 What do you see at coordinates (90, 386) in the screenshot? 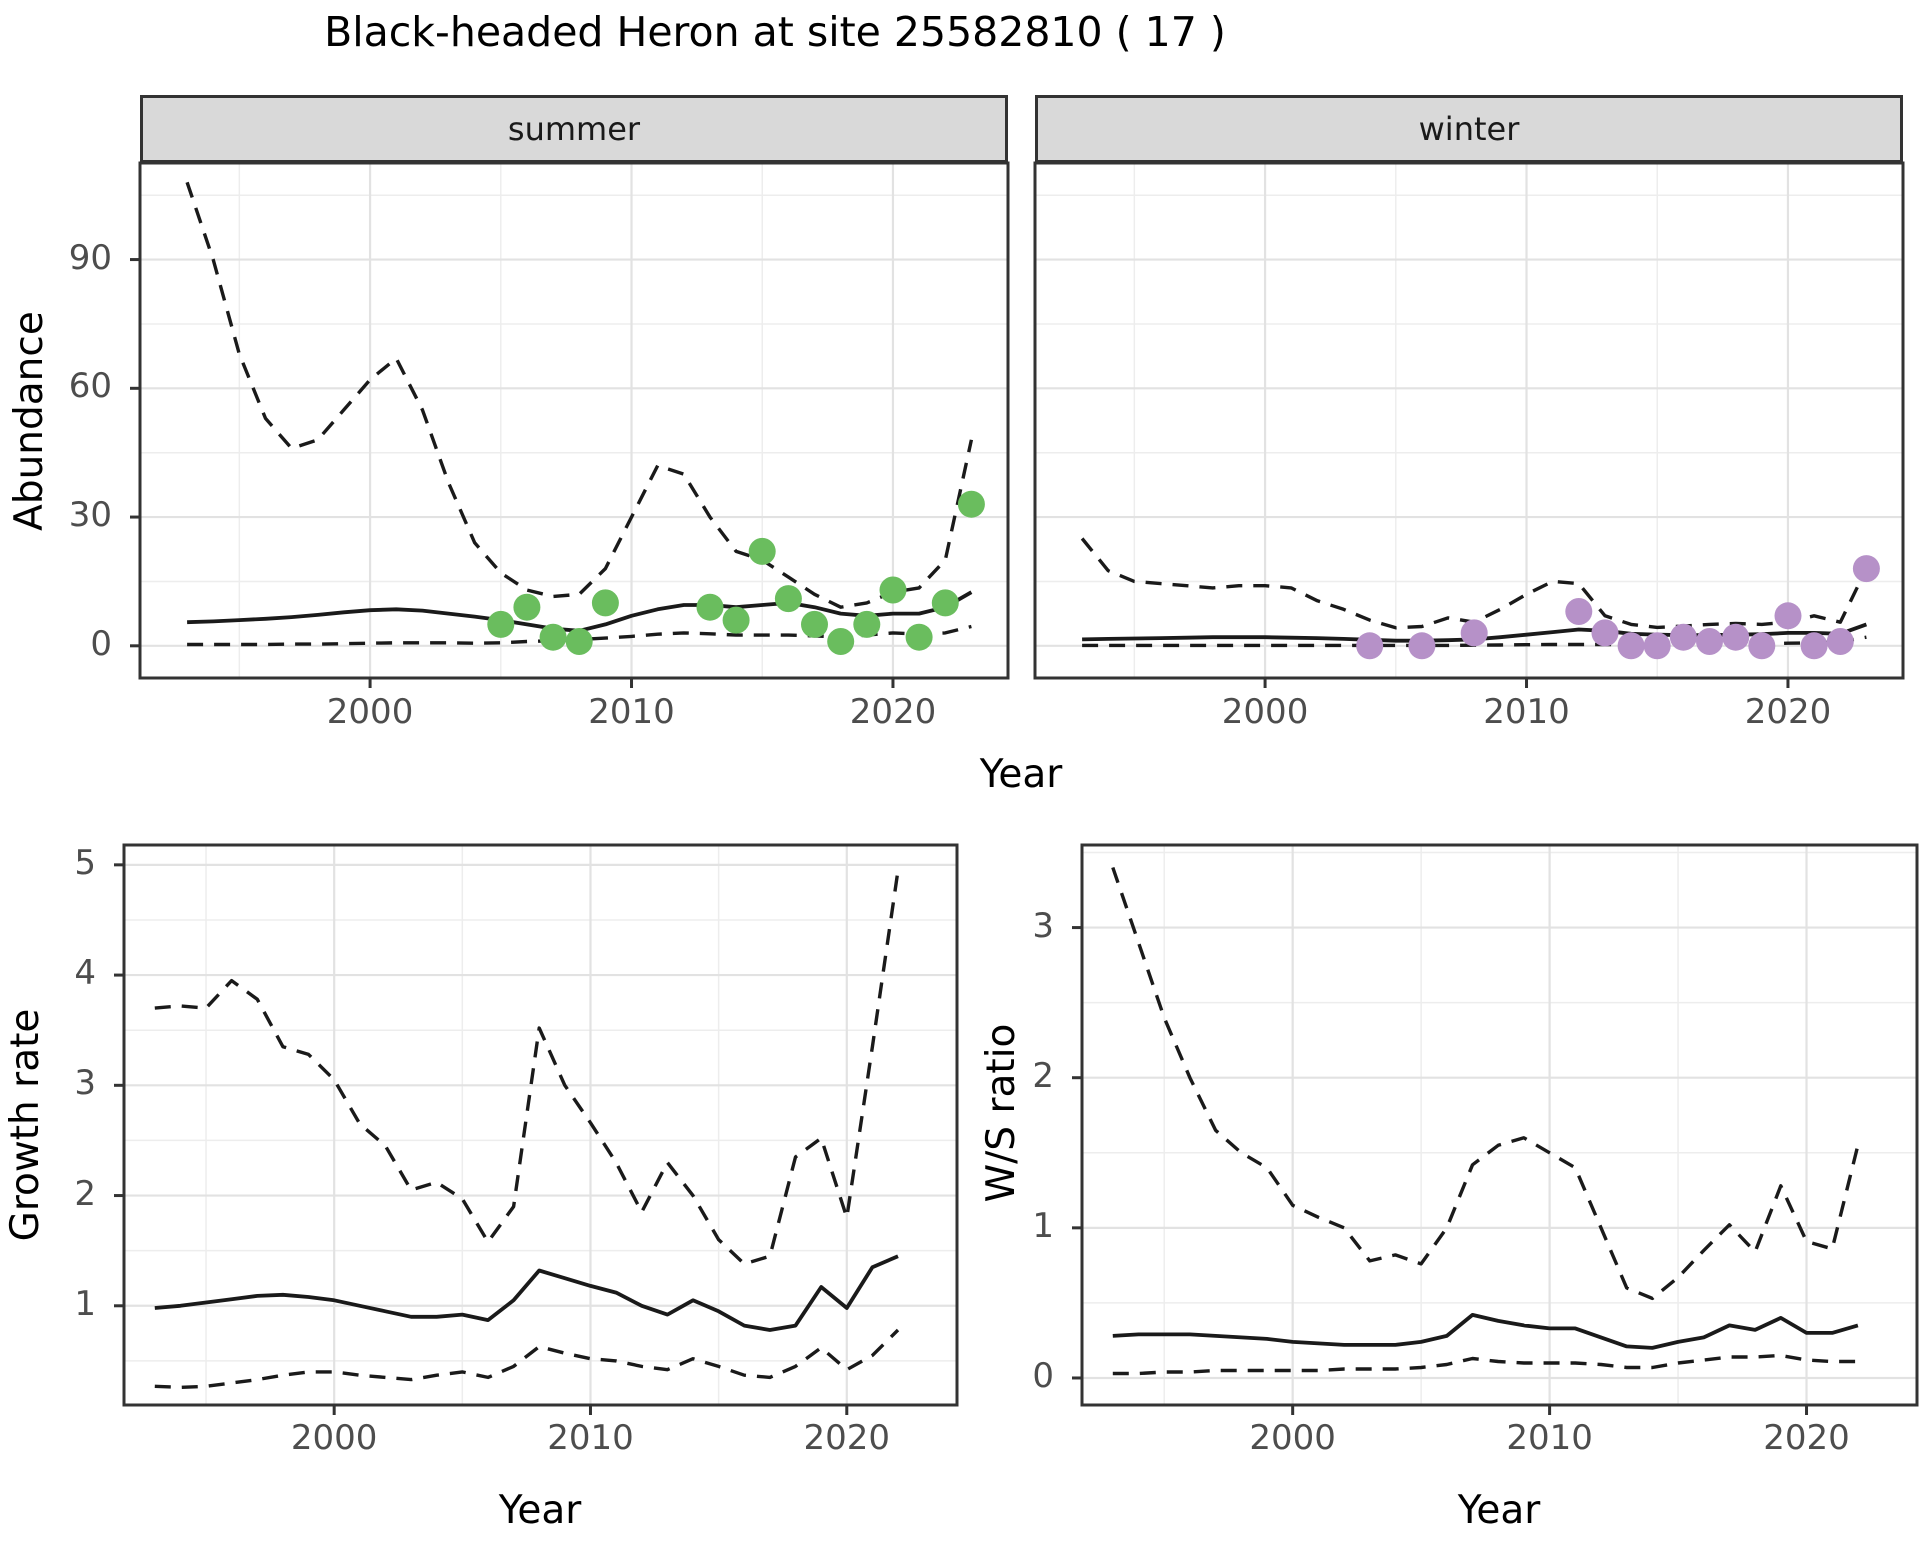
I see `y-axis-tick-label: 60` at bounding box center [90, 386].